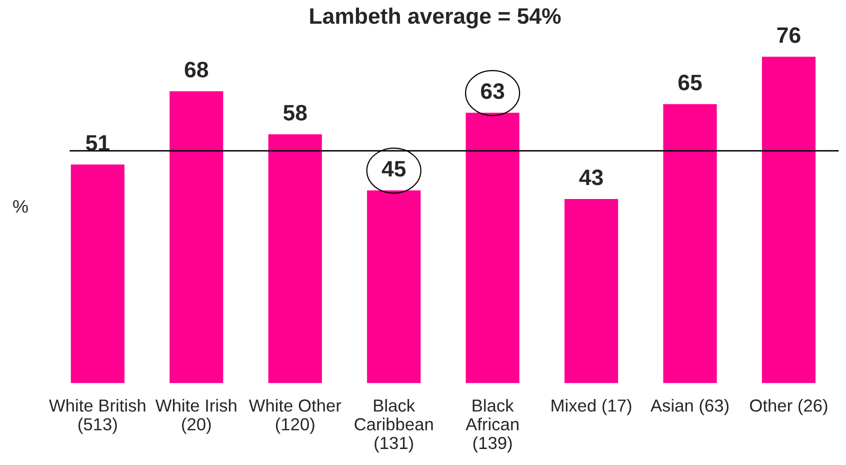 This screenshot has height=465, width=846. I want to click on data-label: 63, so click(492, 91).